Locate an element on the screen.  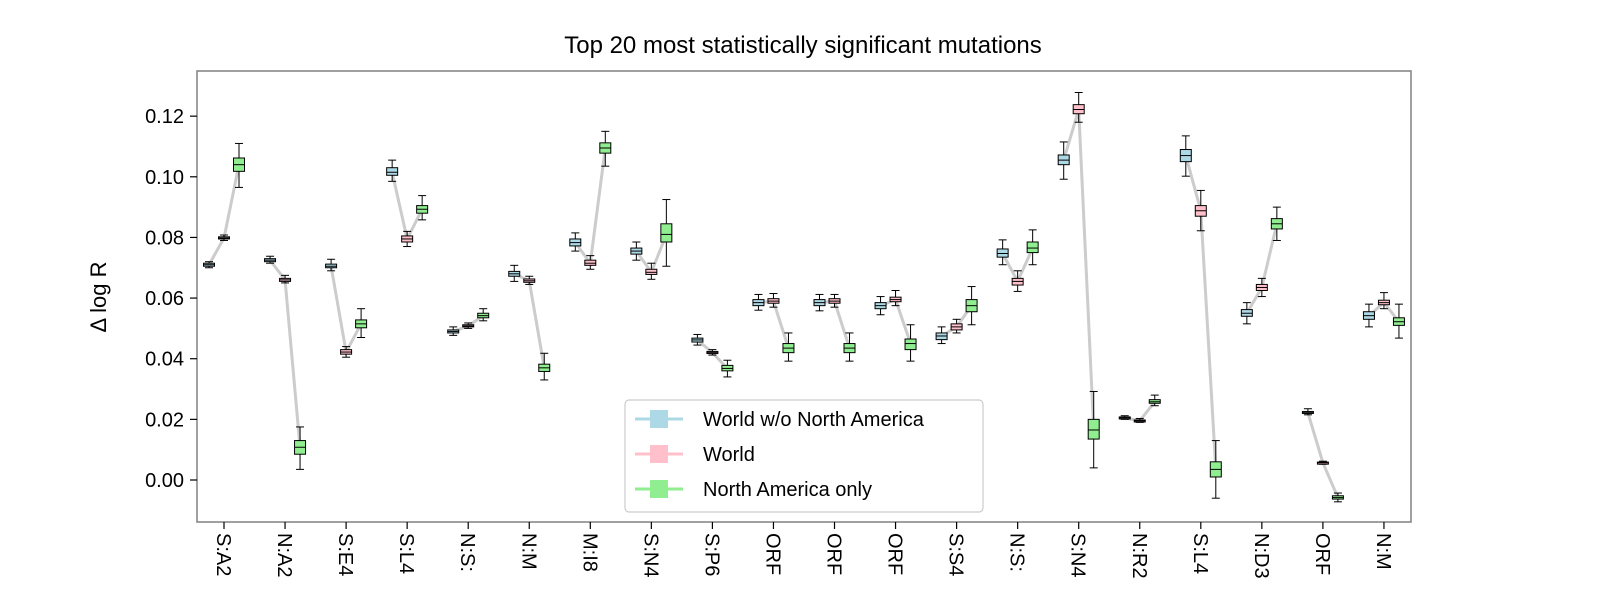
x-tick-label: S:A2 is located at coordinates (223, 554).